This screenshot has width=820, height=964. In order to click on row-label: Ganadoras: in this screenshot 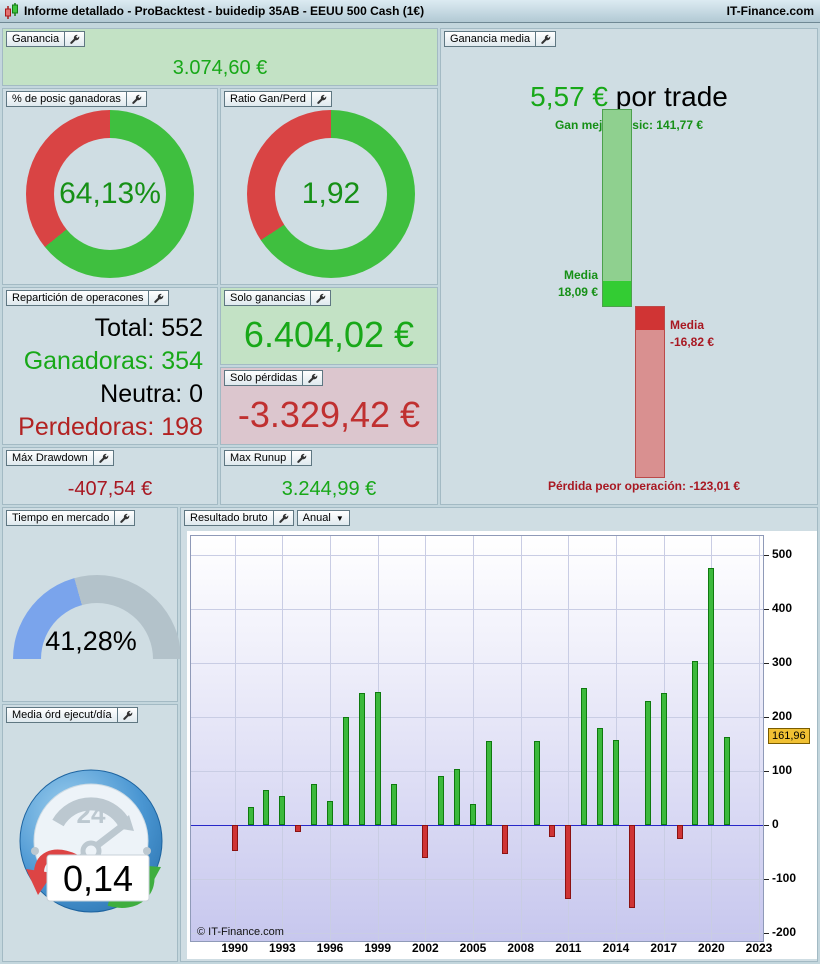, I will do `click(92, 361)`.